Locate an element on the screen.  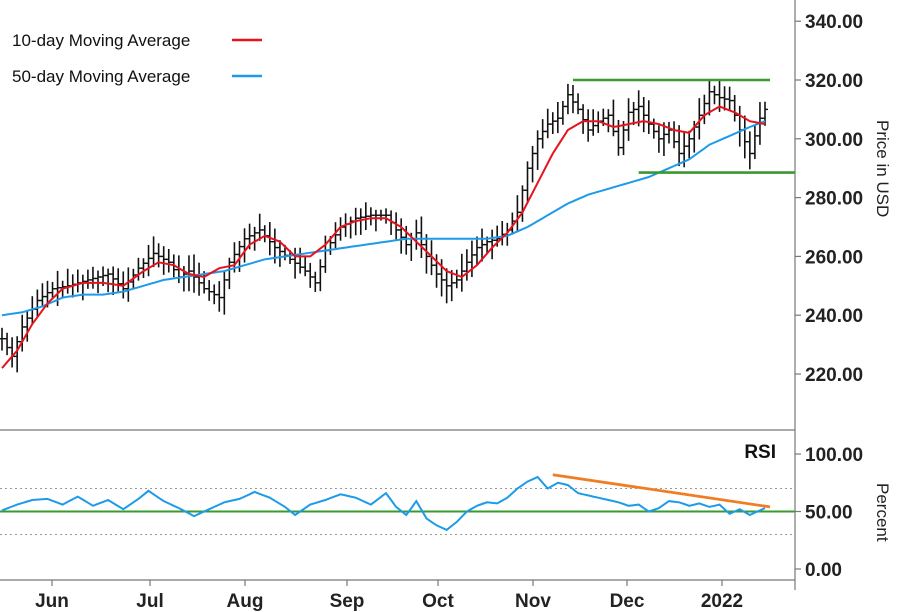
month-label: Nov is located at coordinates (533, 601).